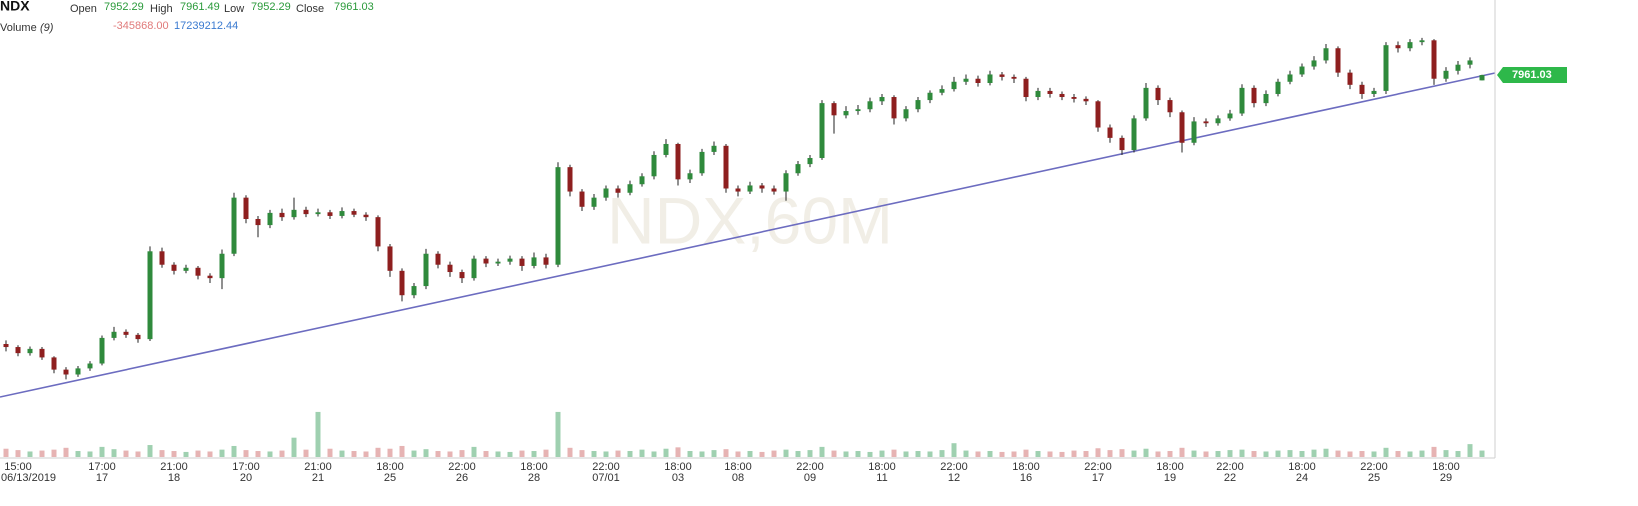 The image size is (1638, 506). What do you see at coordinates (124, 7) in the screenshot?
I see `open-value: 7952.29` at bounding box center [124, 7].